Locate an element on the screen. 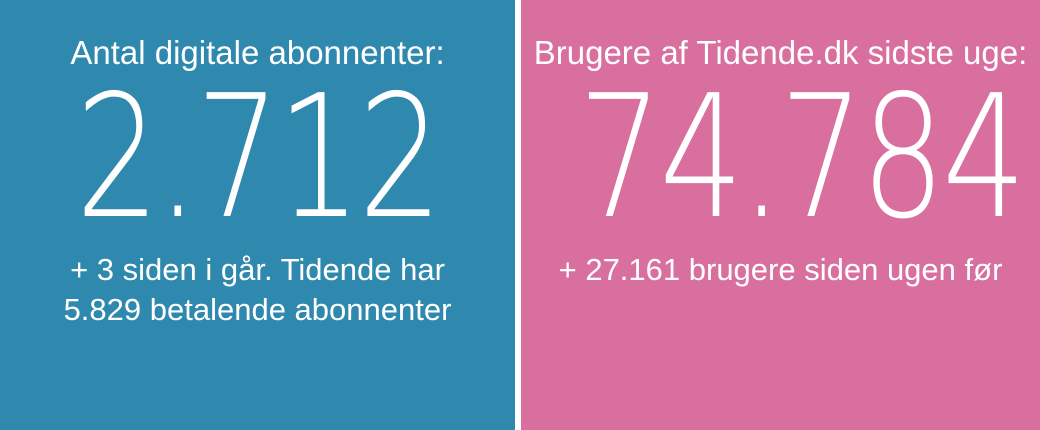 The width and height of the screenshot is (1040, 430). users-label: Brugere af Tidende.dk sidste uge: is located at coordinates (780, 52).